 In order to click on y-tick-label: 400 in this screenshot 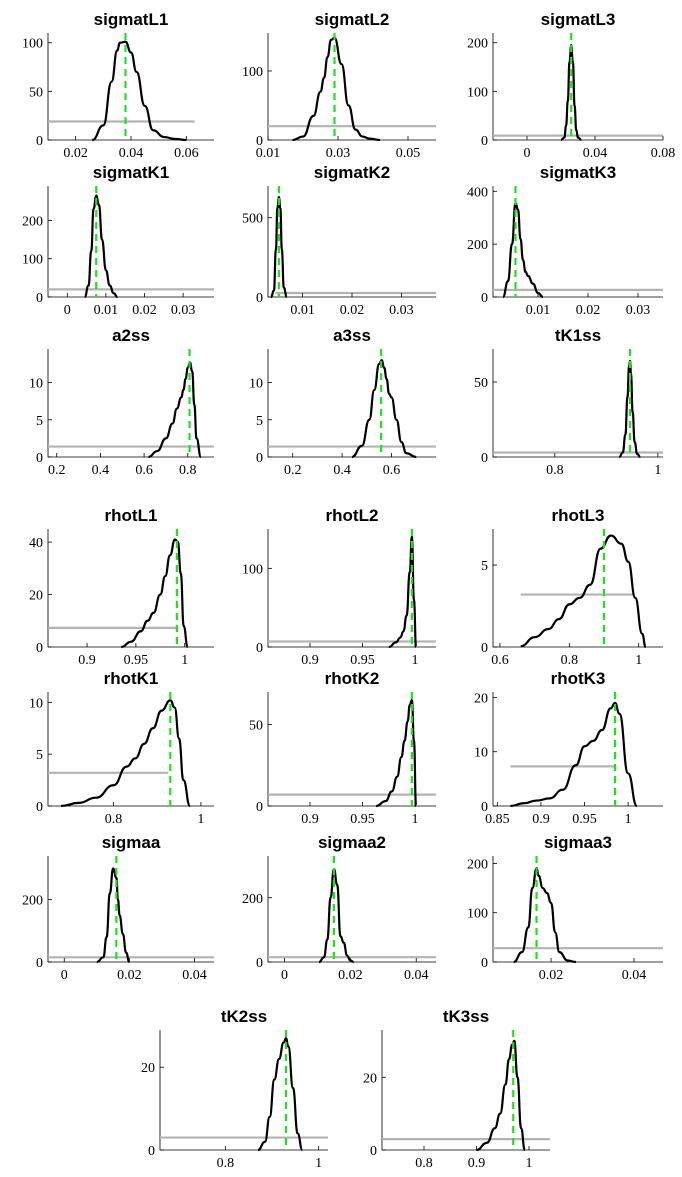, I will do `click(477, 192)`.